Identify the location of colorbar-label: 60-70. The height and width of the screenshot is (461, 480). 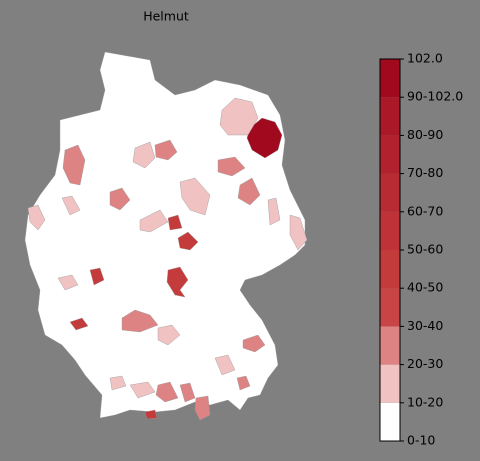
(425, 210).